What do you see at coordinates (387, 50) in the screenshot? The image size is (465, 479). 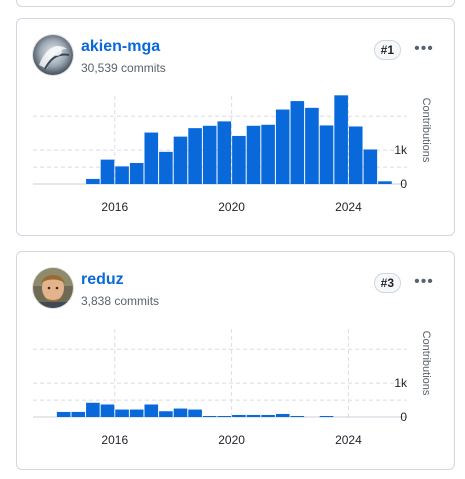 I see `rank-badge: #1` at bounding box center [387, 50].